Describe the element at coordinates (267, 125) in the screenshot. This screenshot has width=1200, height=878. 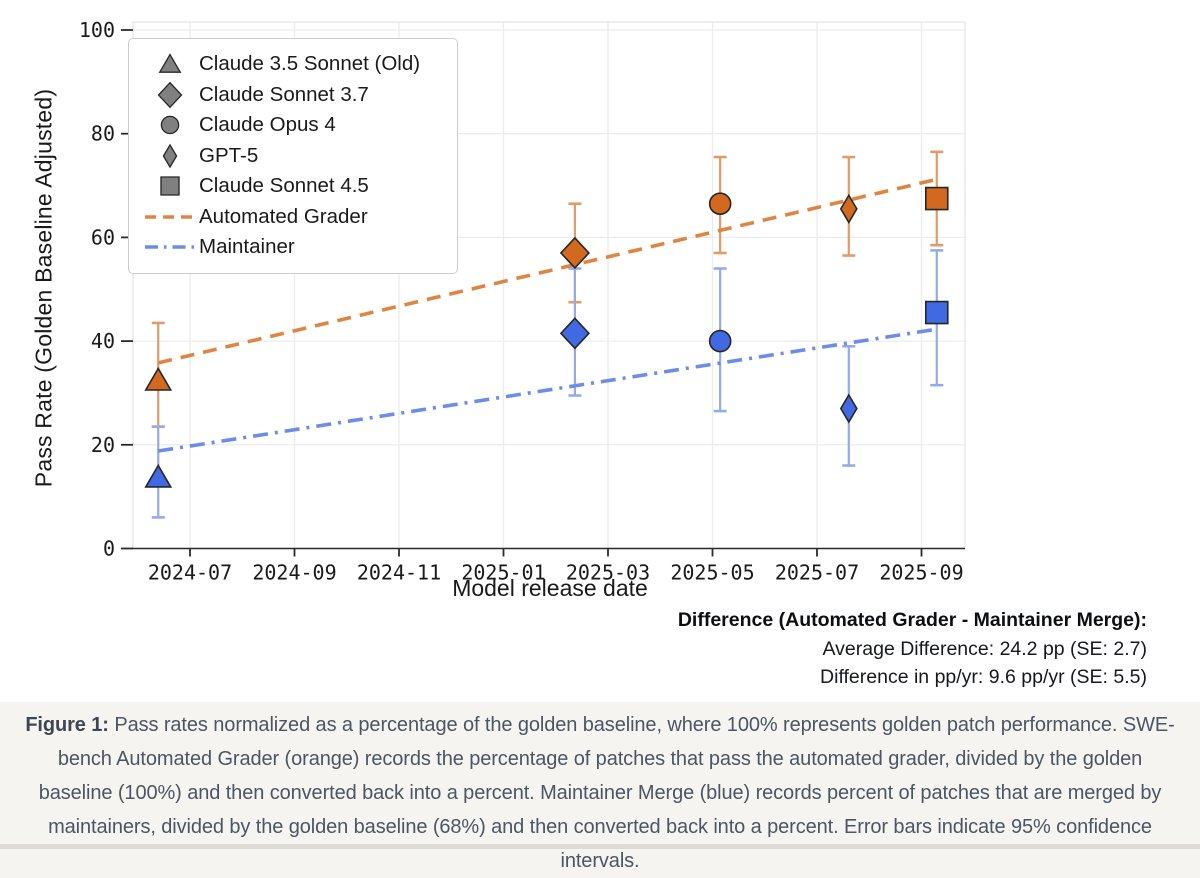
I see `legend-item-label: Claude Opus 4` at that location.